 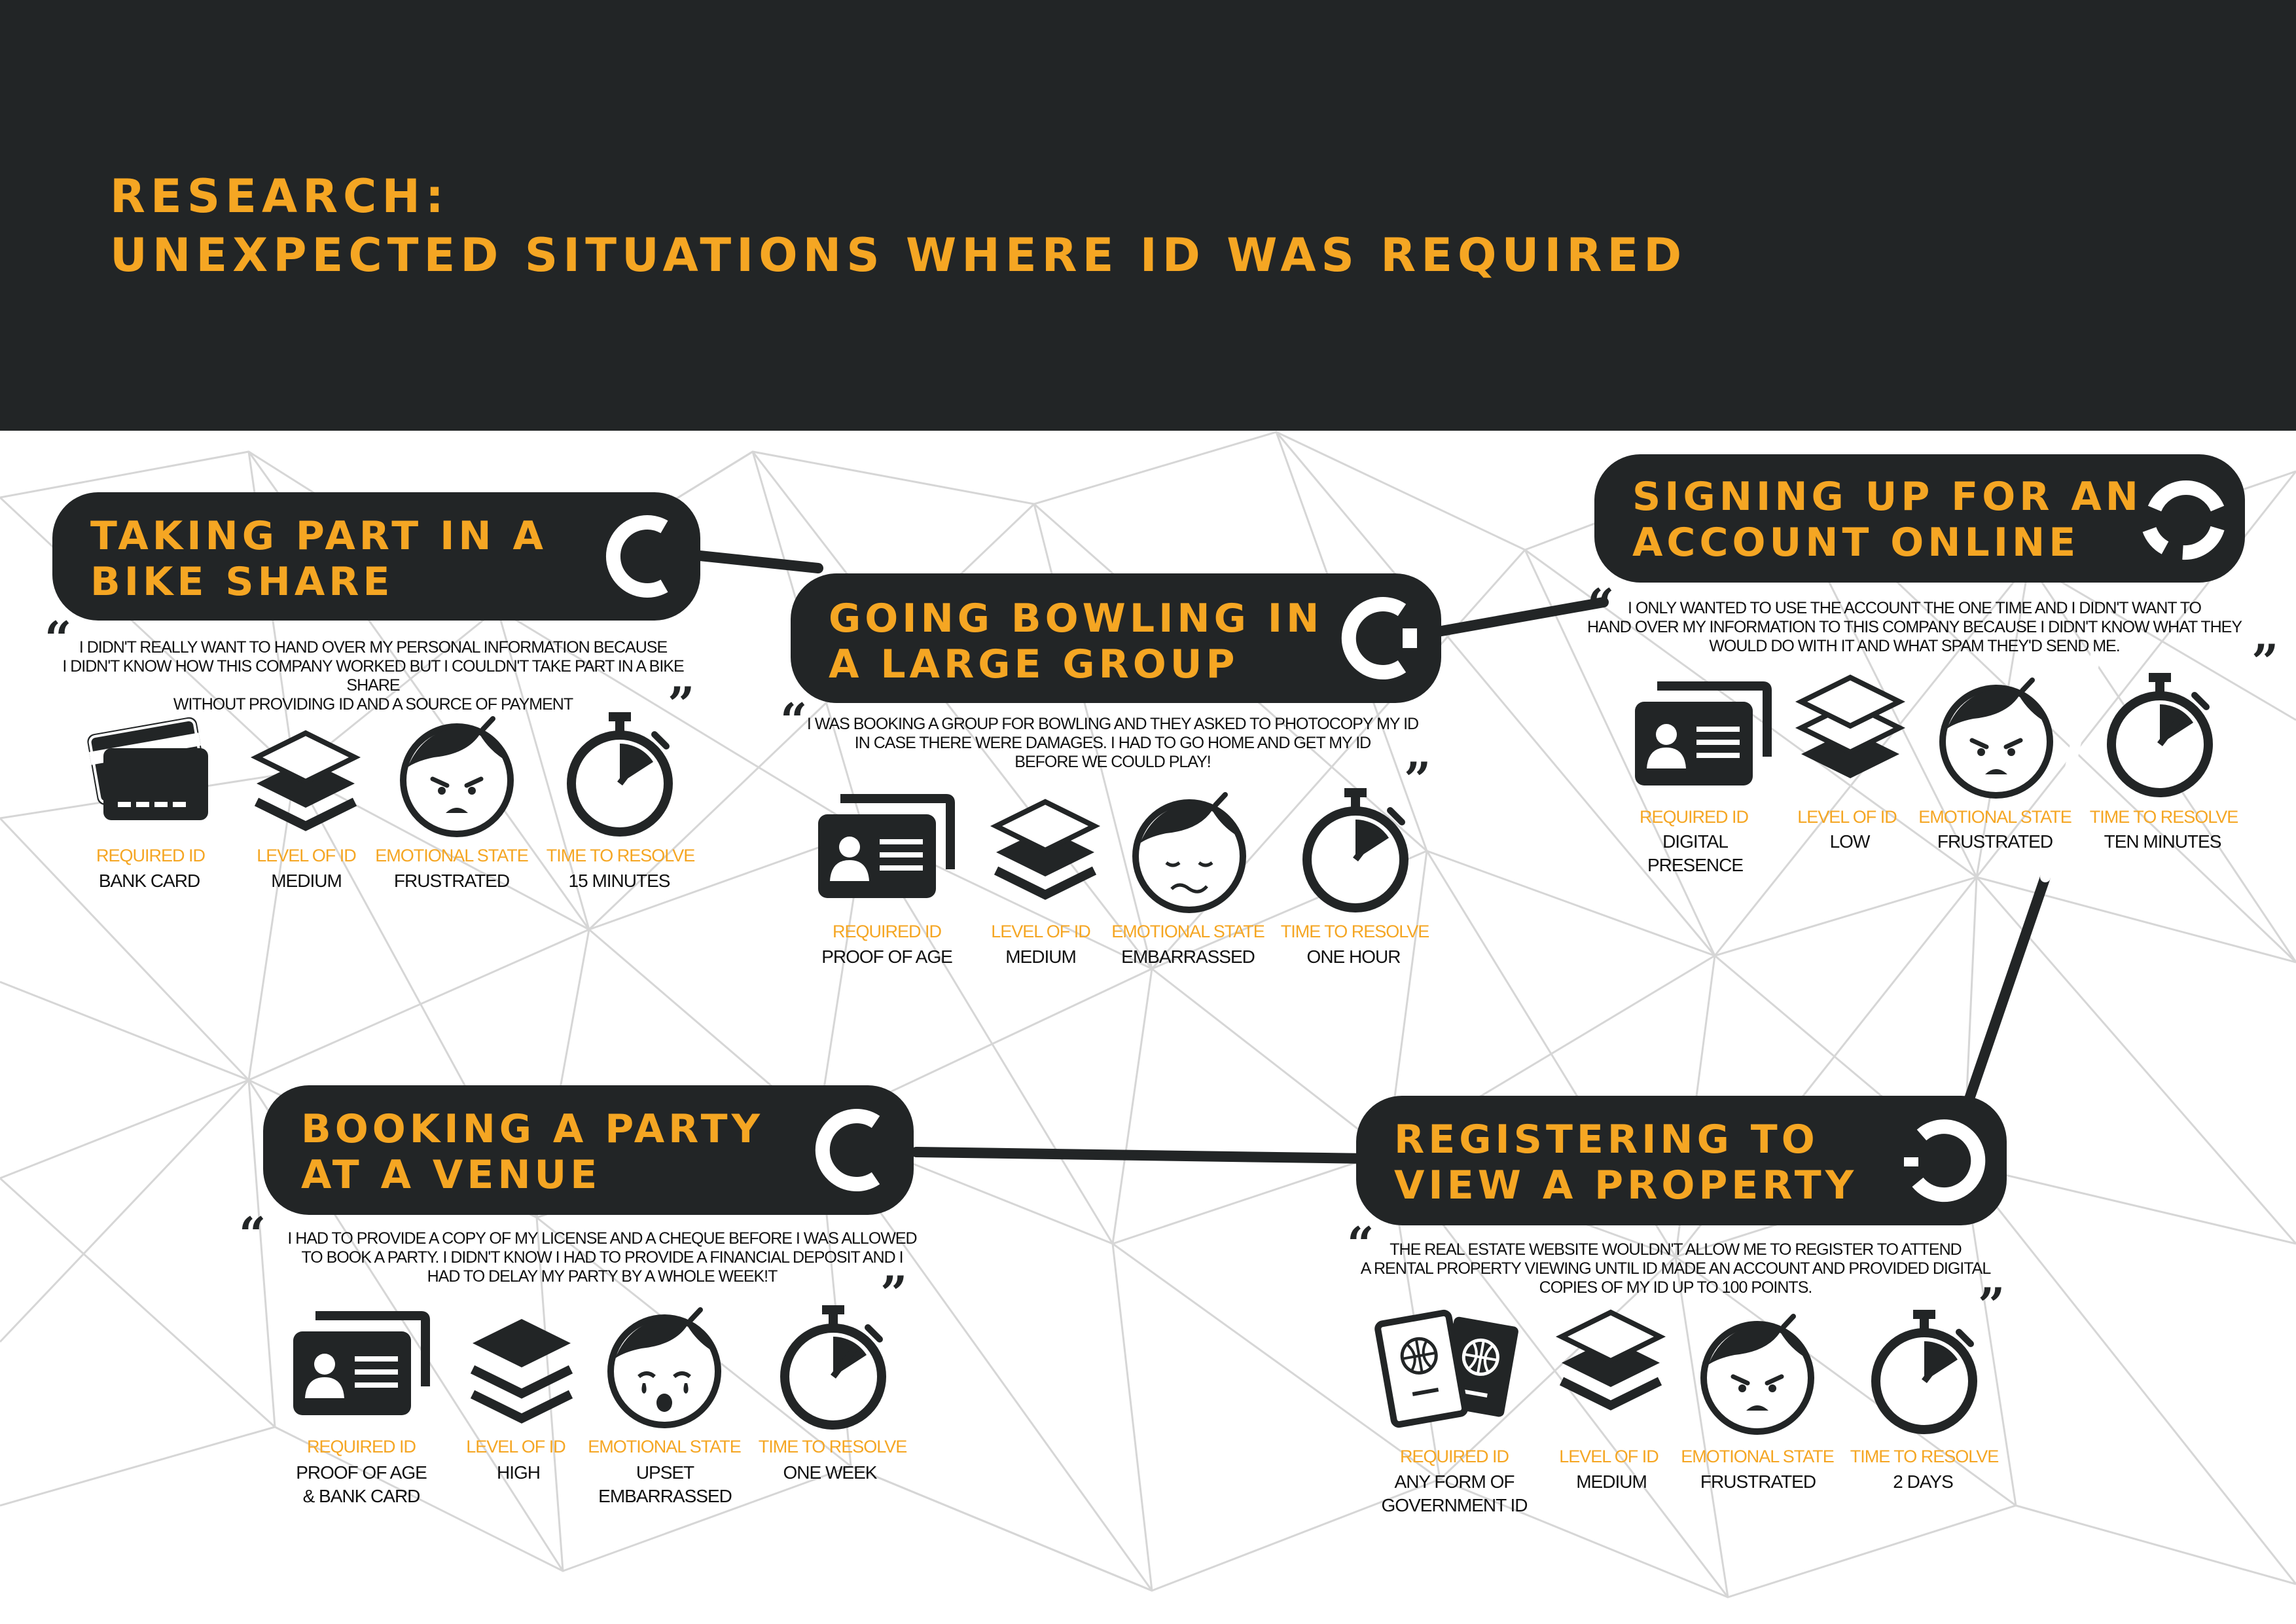 What do you see at coordinates (1454, 1493) in the screenshot?
I see `value-required-id: ANY FORM OF GOVERNMENT ID` at bounding box center [1454, 1493].